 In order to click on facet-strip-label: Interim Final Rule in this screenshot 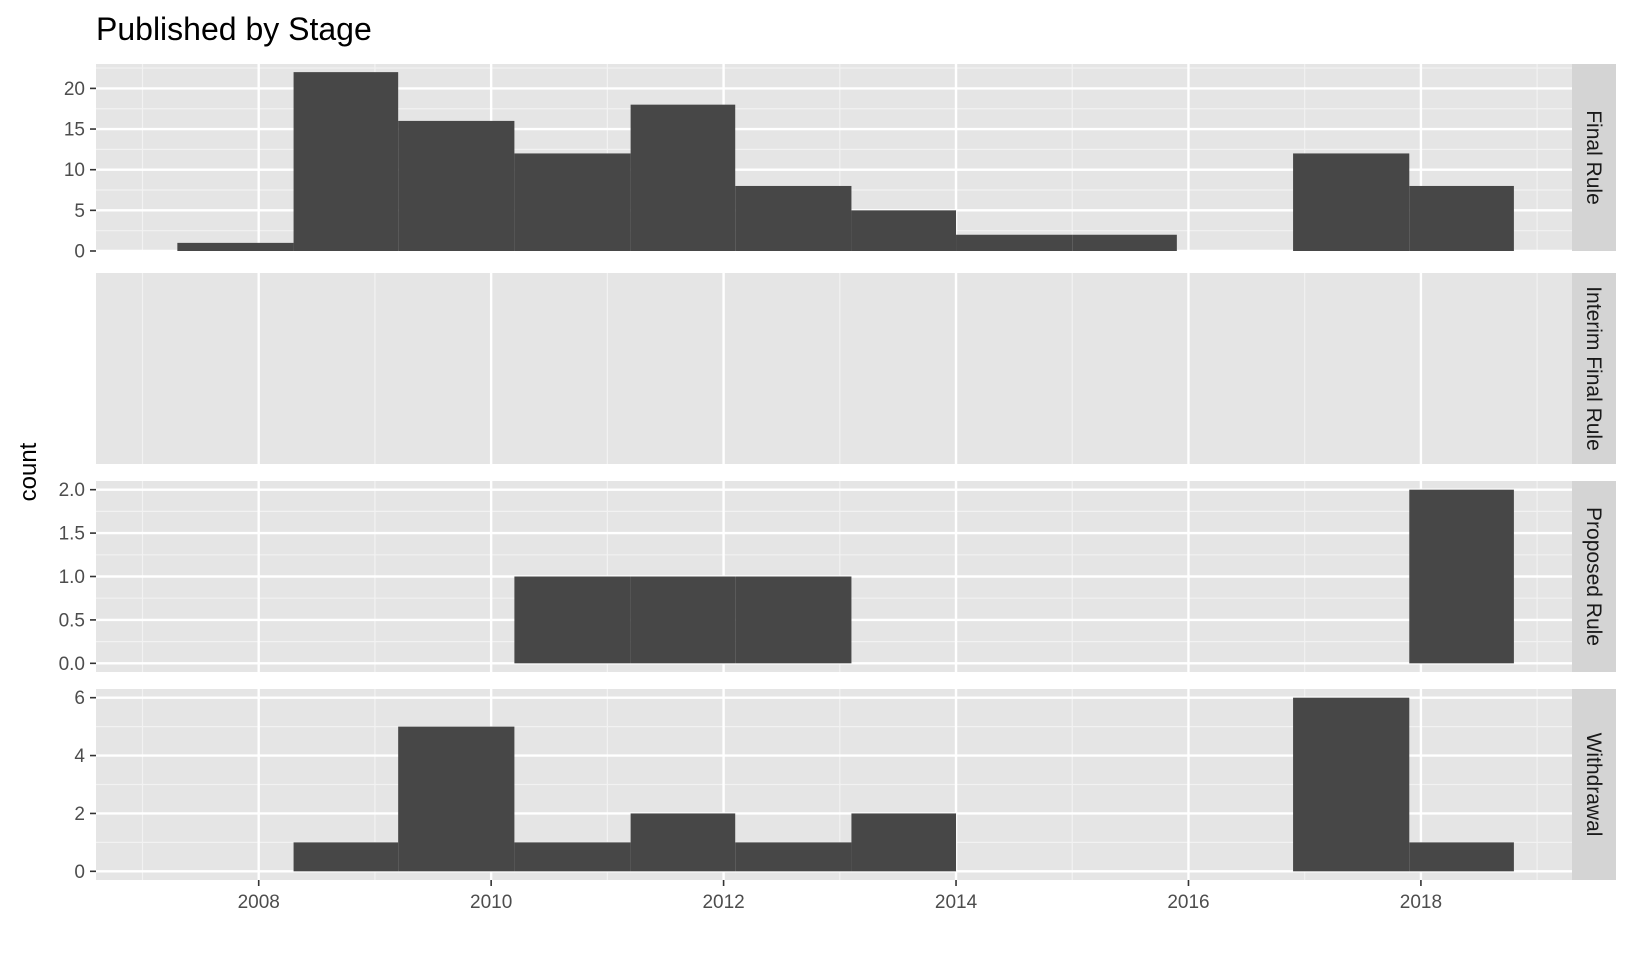, I will do `click(1593, 368)`.